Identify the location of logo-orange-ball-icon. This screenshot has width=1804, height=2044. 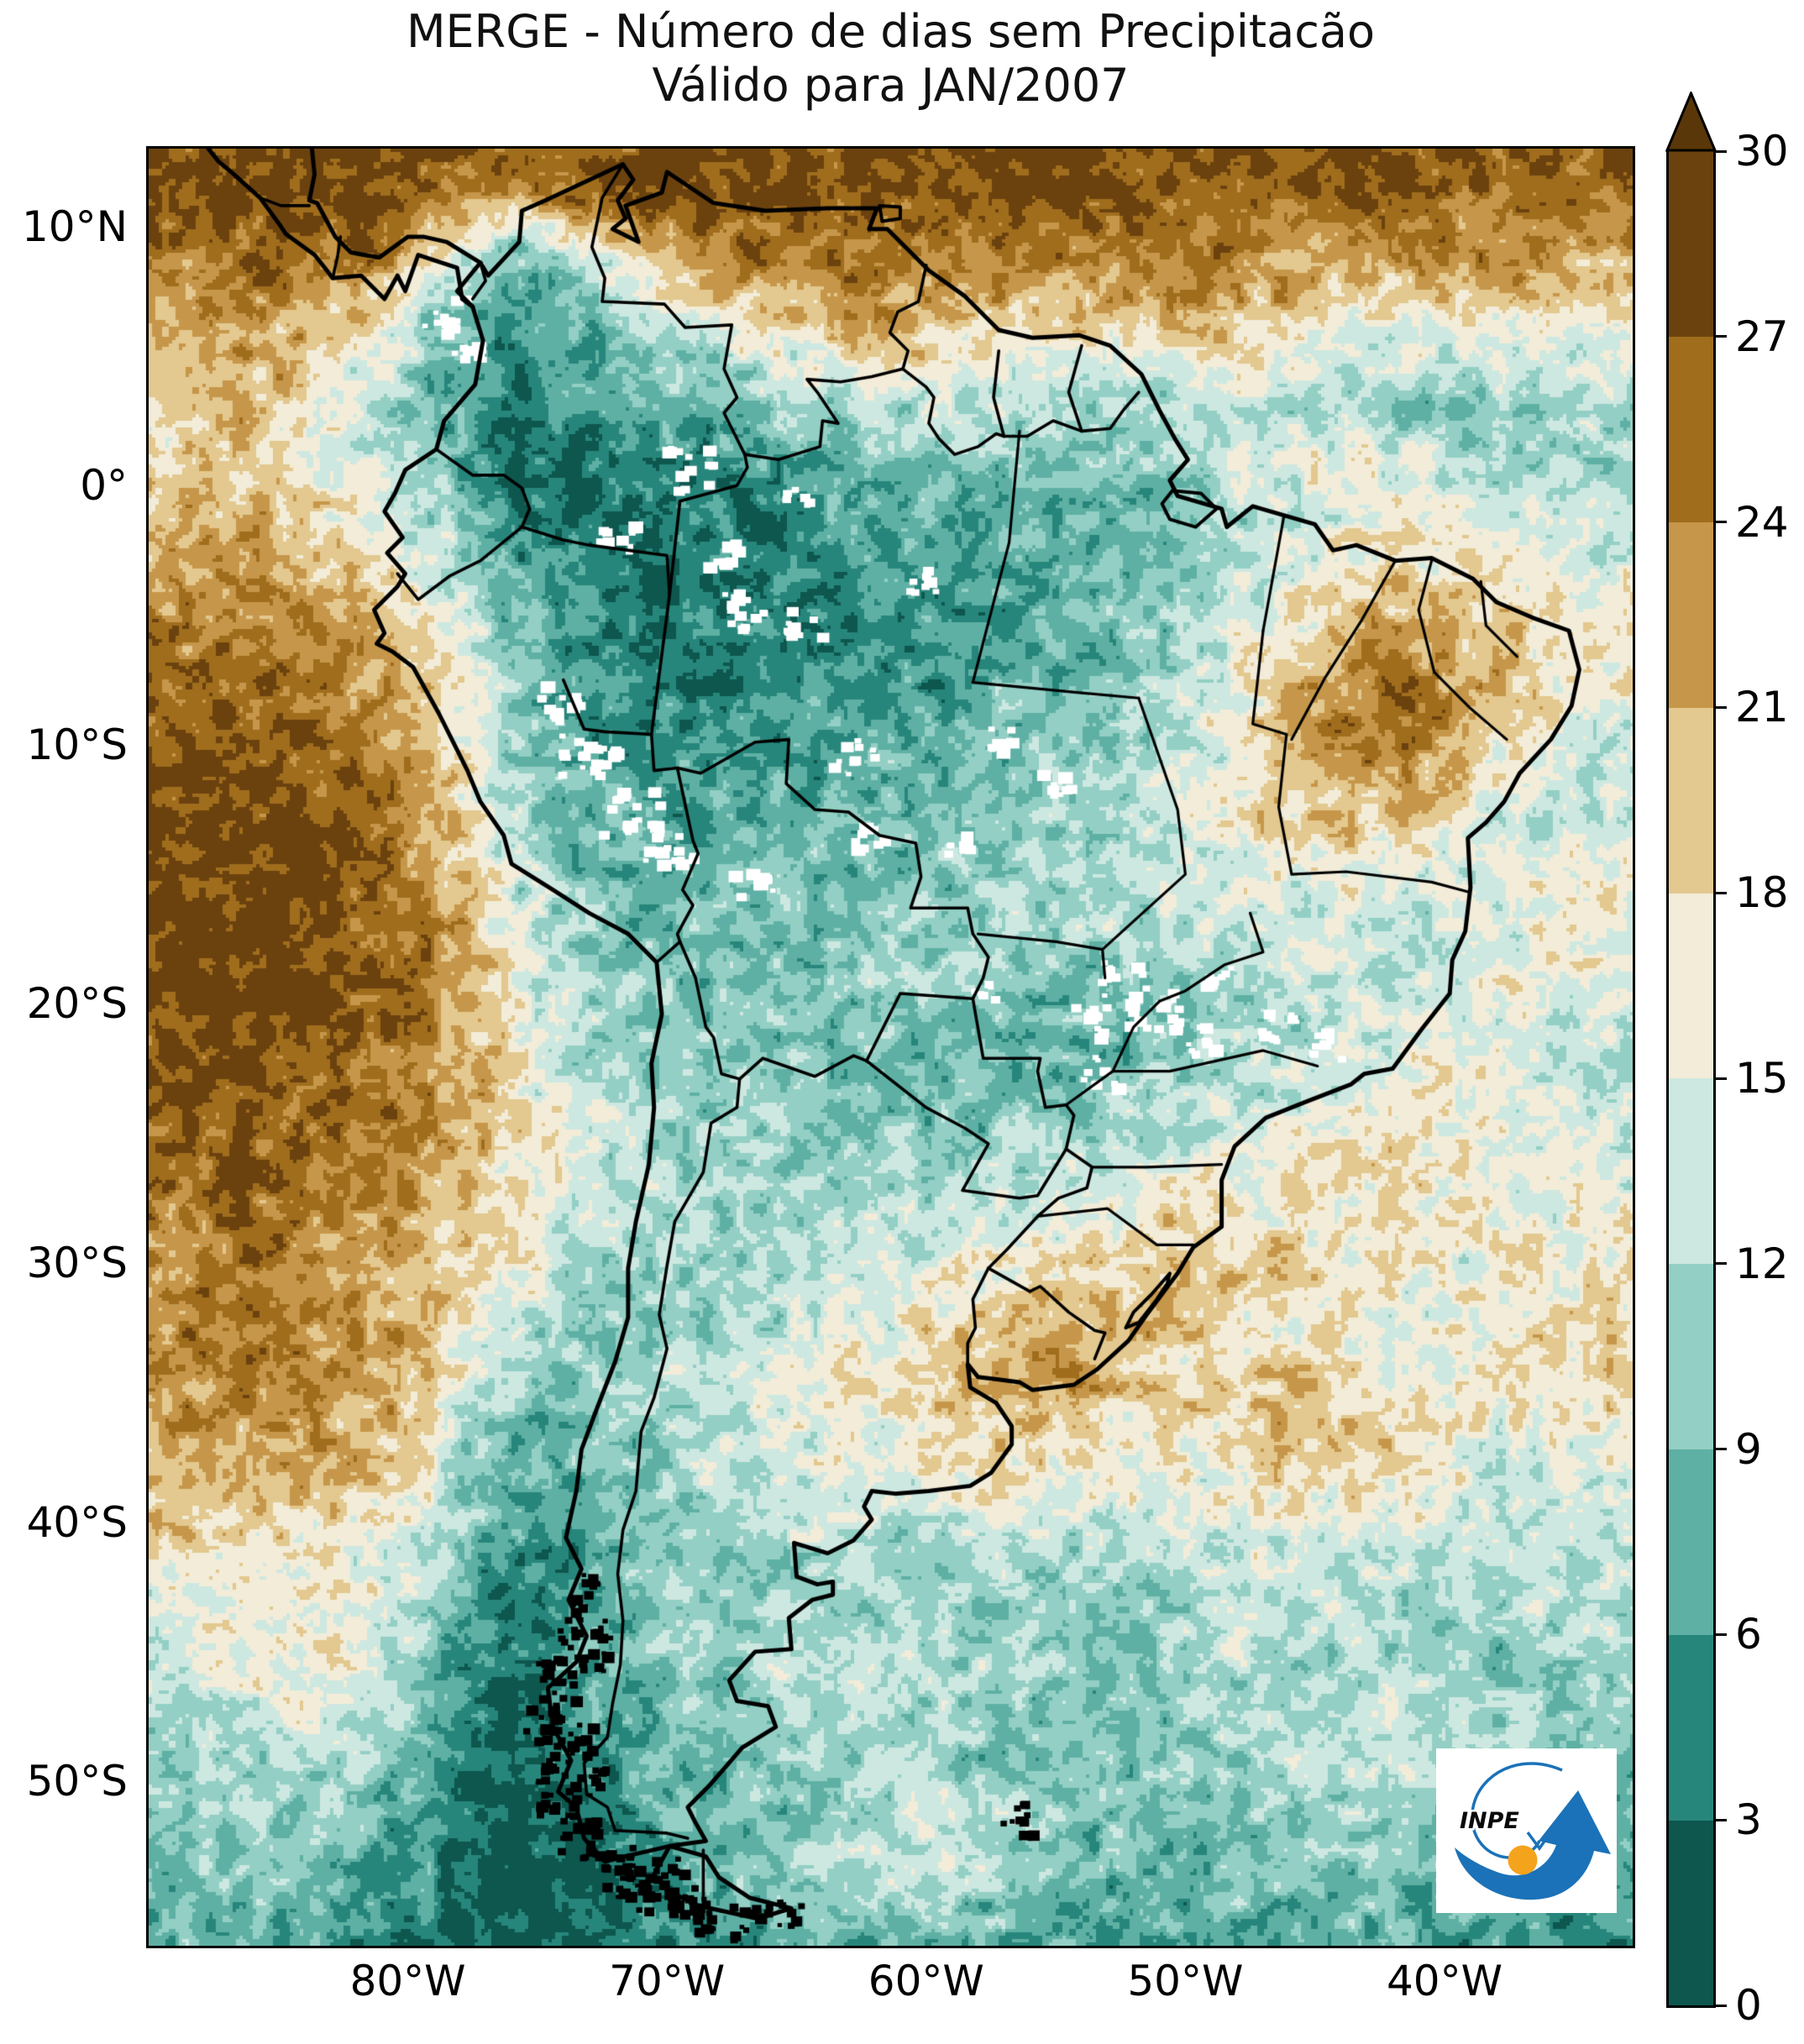
(1523, 1860).